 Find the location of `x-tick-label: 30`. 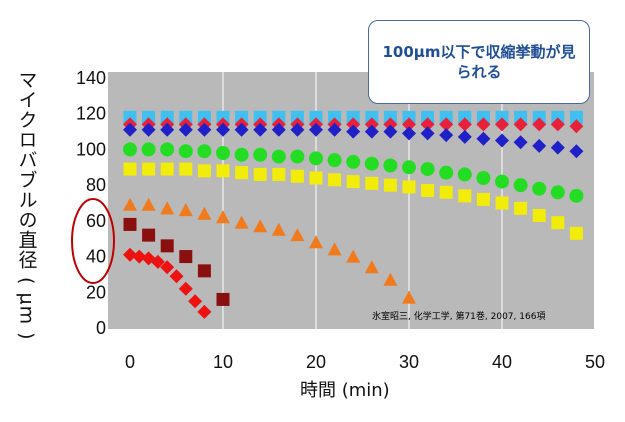

x-tick-label: 30 is located at coordinates (409, 362).